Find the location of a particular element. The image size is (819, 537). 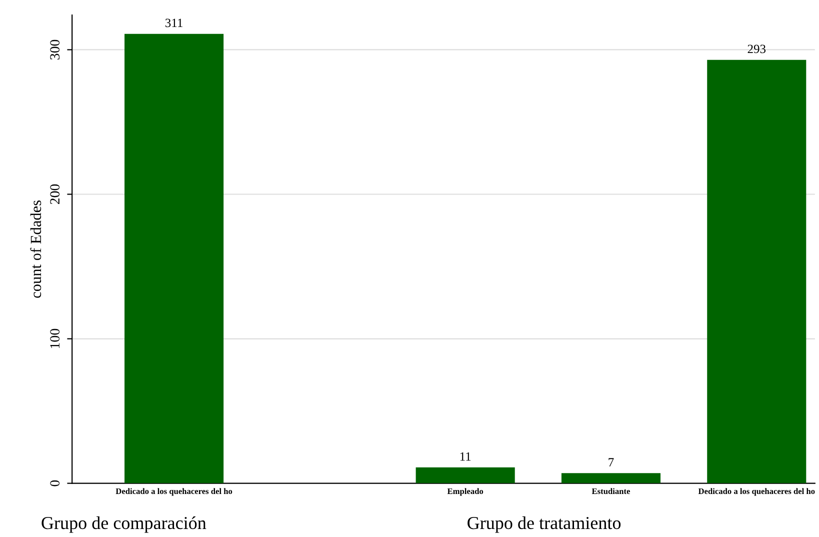

x-tick-label: Estudiante is located at coordinates (611, 491).